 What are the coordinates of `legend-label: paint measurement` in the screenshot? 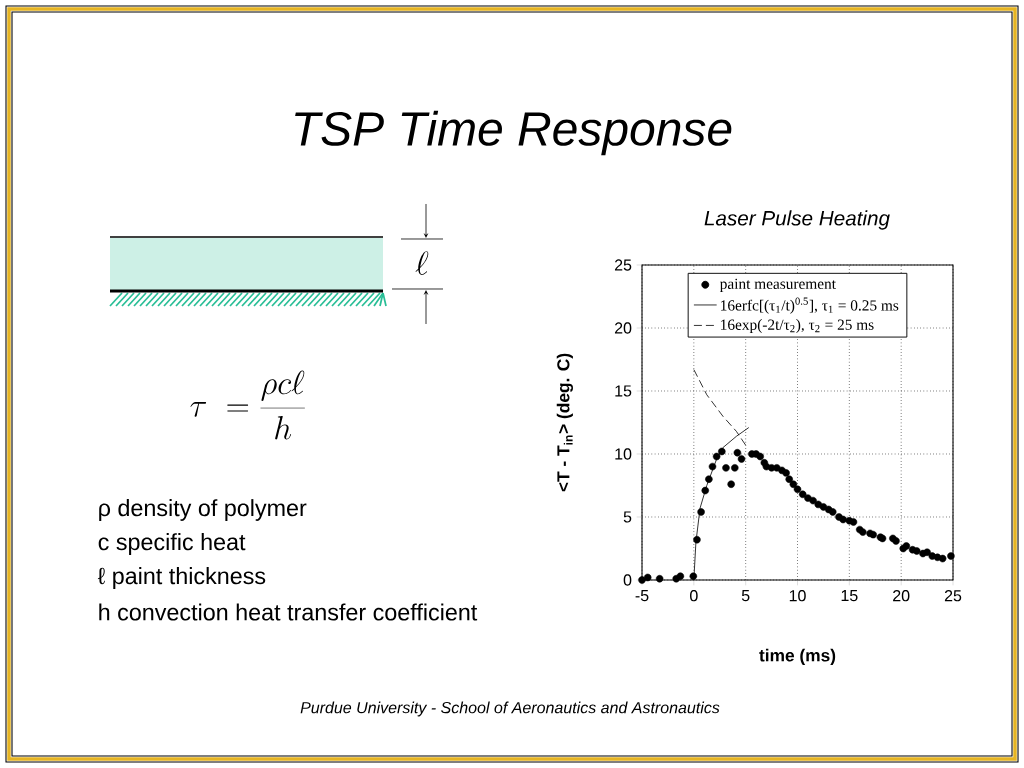 It's located at (777, 285).